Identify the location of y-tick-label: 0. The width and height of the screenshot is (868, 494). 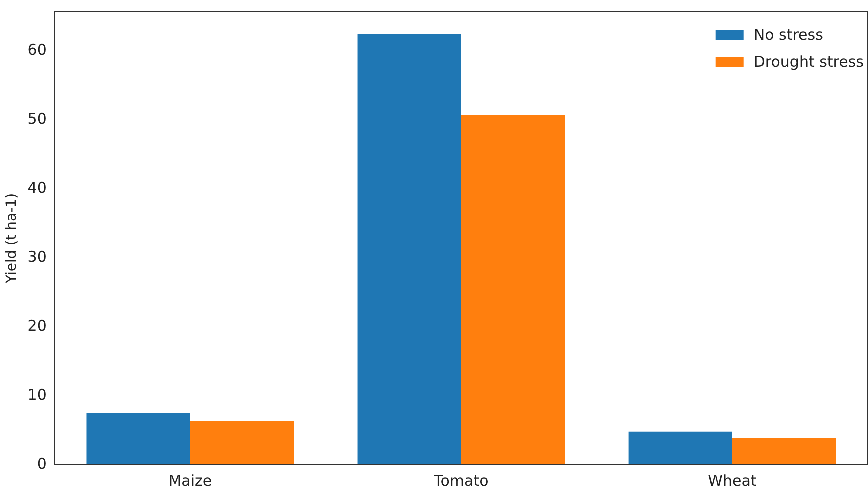
(42, 463).